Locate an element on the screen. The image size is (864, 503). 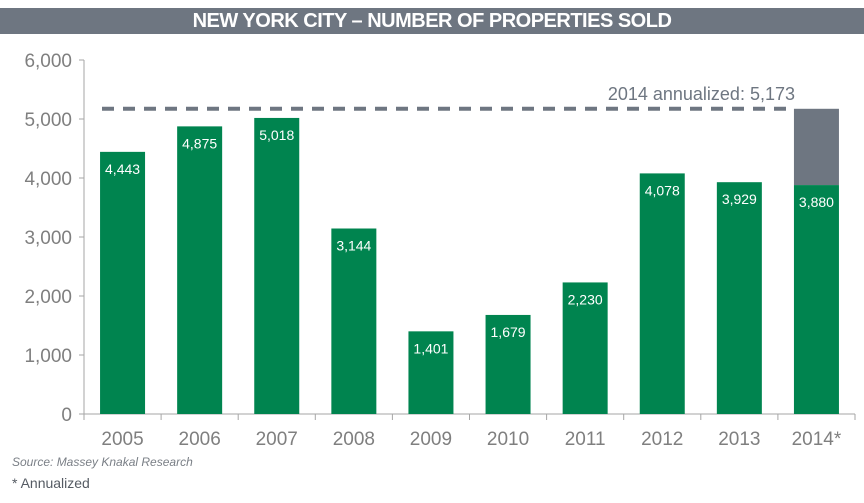
bar-value-label: 4,078 is located at coordinates (662, 190).